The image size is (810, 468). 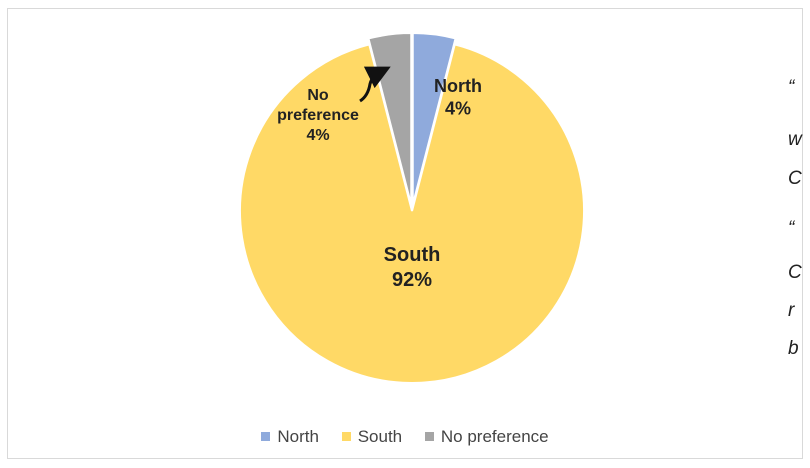 What do you see at coordinates (380, 436) in the screenshot?
I see `legend-label-south: South` at bounding box center [380, 436].